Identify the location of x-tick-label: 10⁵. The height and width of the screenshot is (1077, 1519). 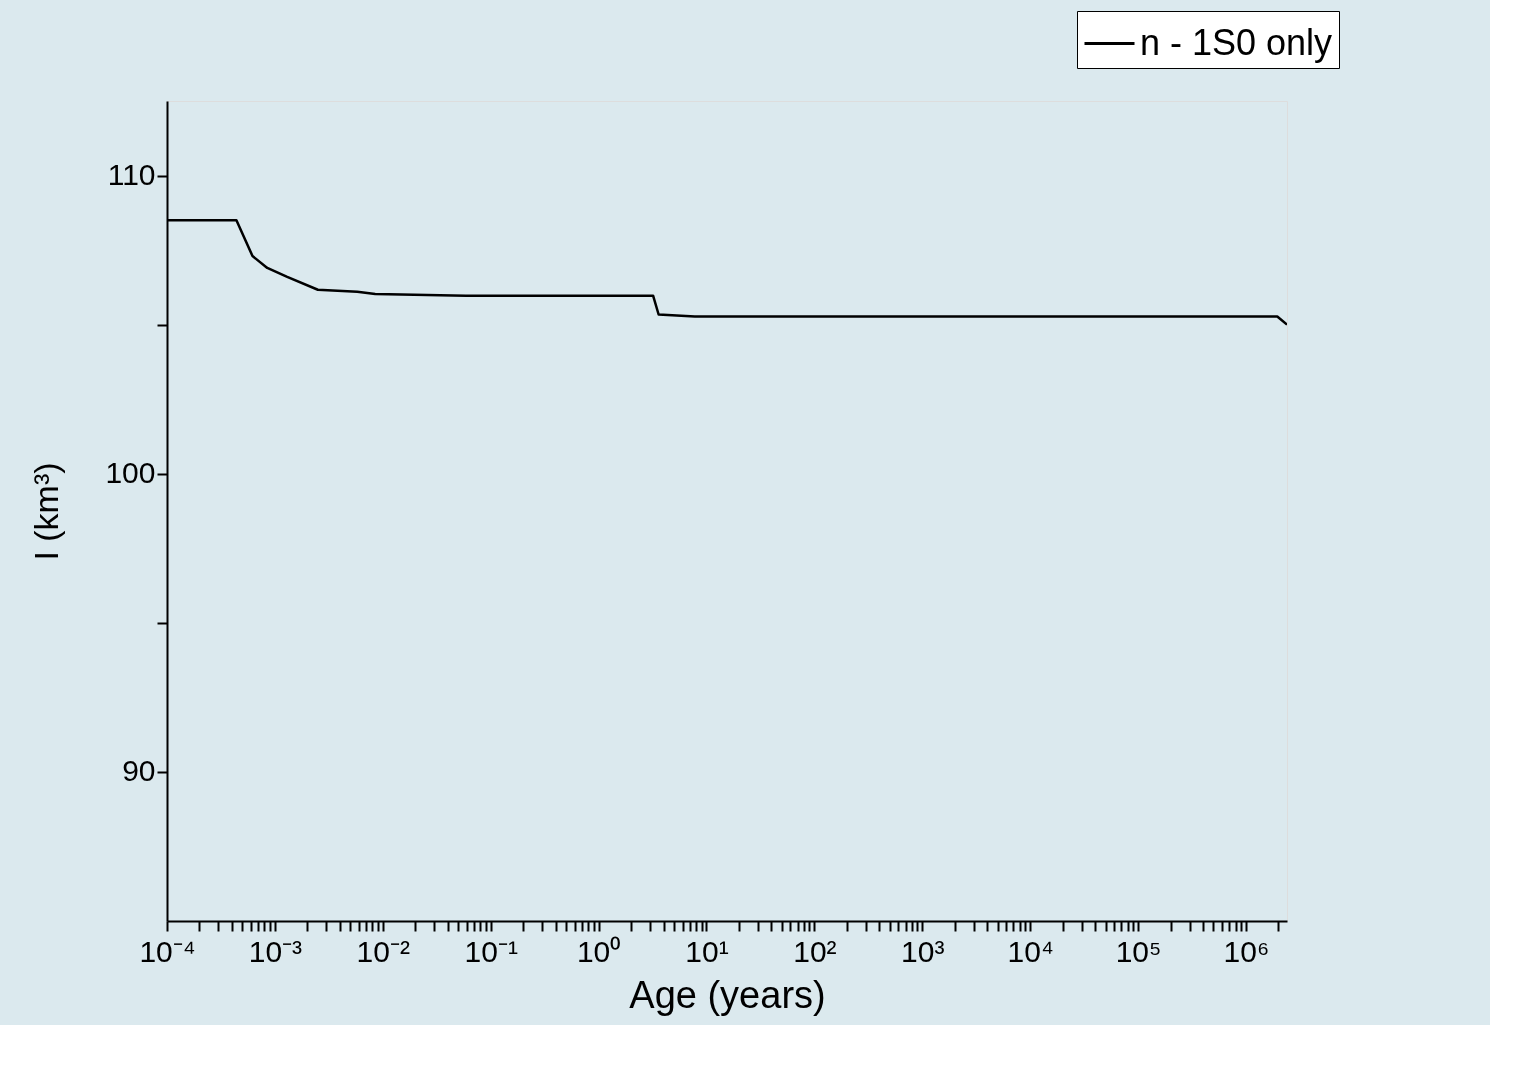
(1138, 951).